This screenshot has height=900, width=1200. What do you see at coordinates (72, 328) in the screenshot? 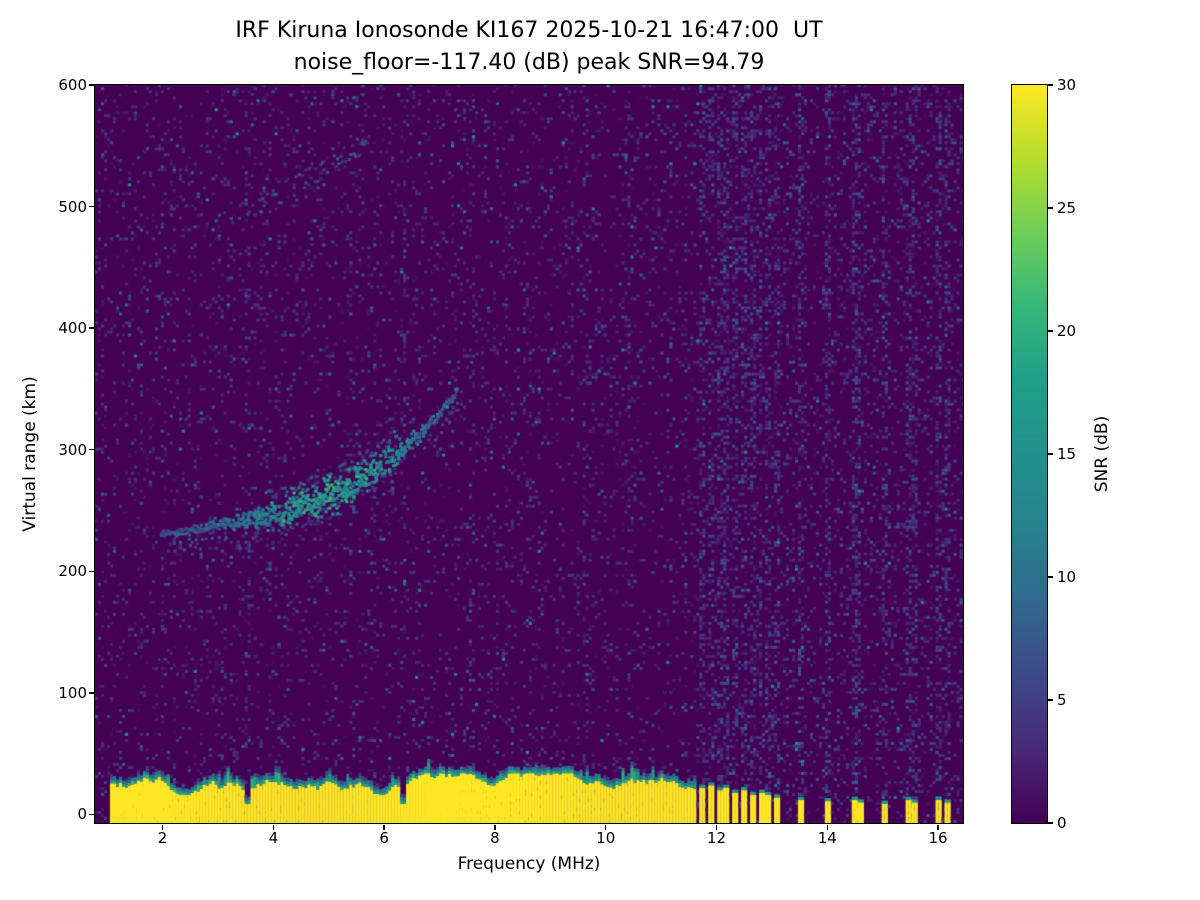
I see `y-tick-label: 400` at bounding box center [72, 328].